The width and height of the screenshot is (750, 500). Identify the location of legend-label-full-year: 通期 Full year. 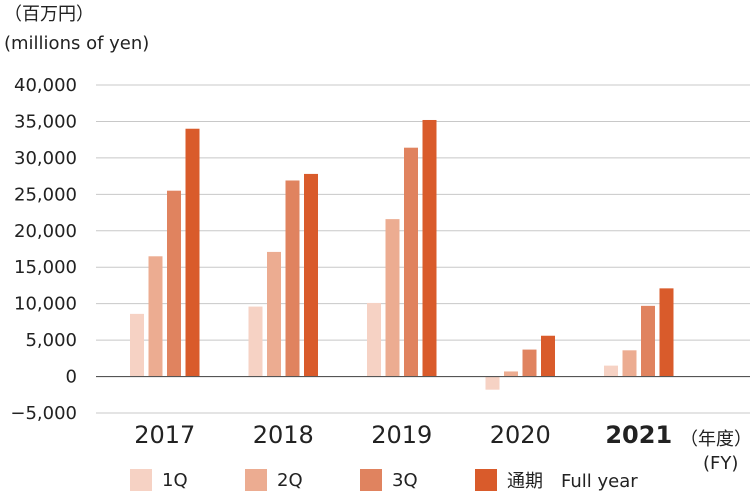
(572, 481).